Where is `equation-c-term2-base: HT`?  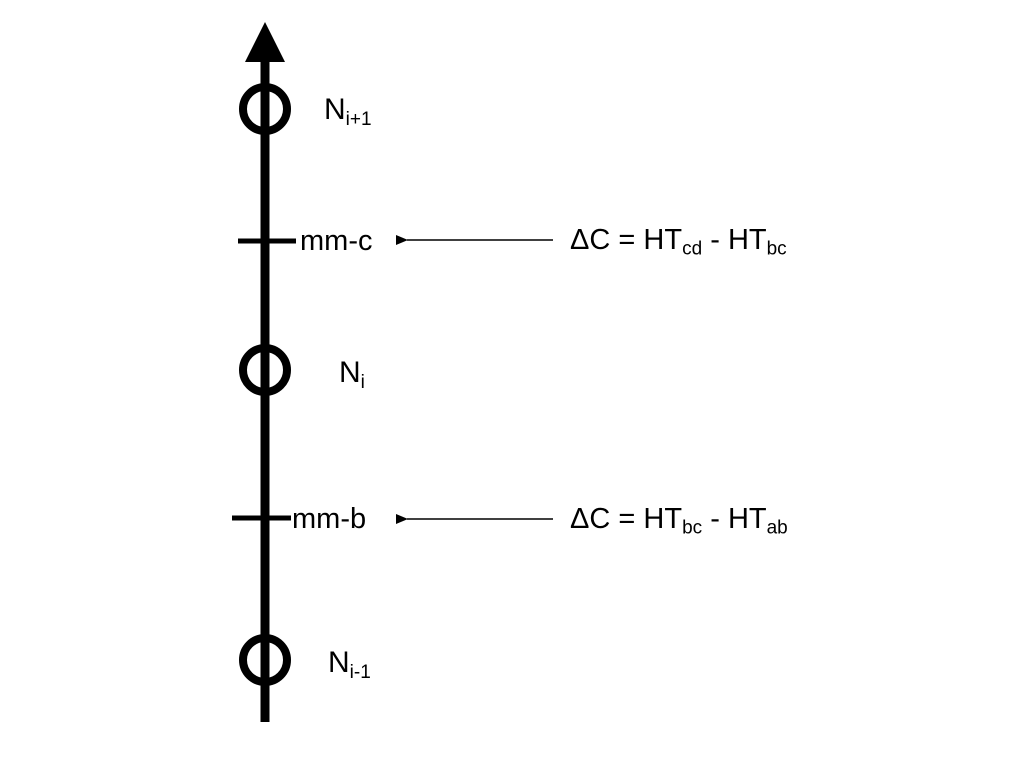 equation-c-term2-base: HT is located at coordinates (747, 240).